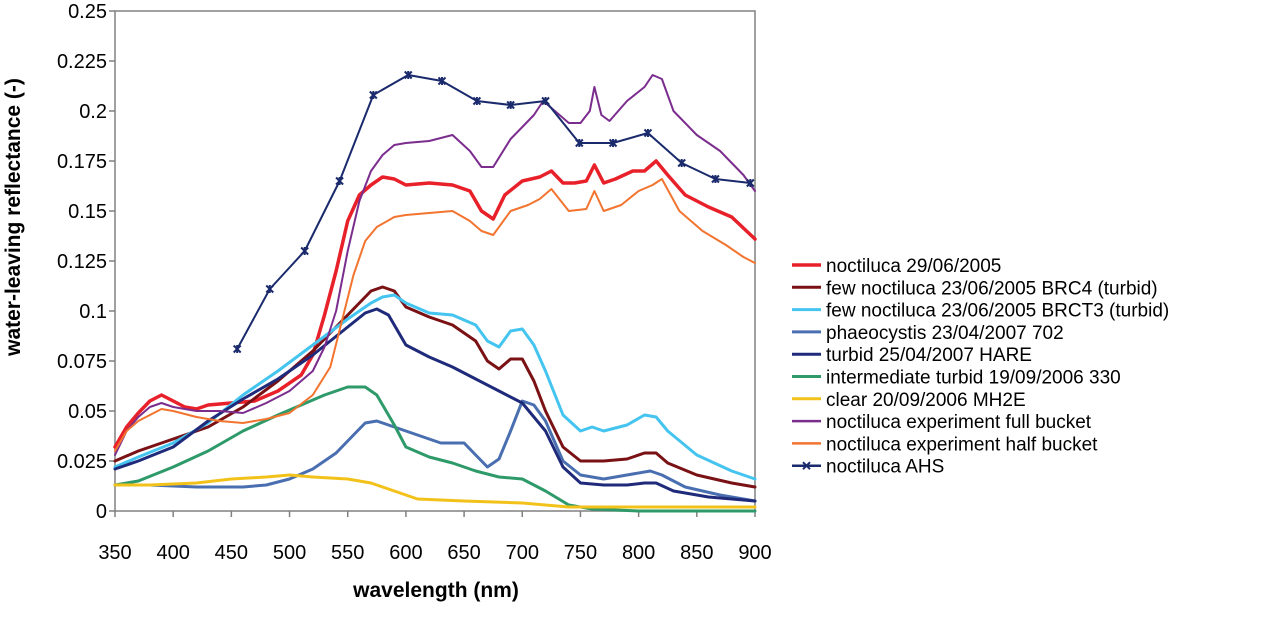 The image size is (1280, 636). What do you see at coordinates (289, 553) in the screenshot?
I see `x-tick-label: 500` at bounding box center [289, 553].